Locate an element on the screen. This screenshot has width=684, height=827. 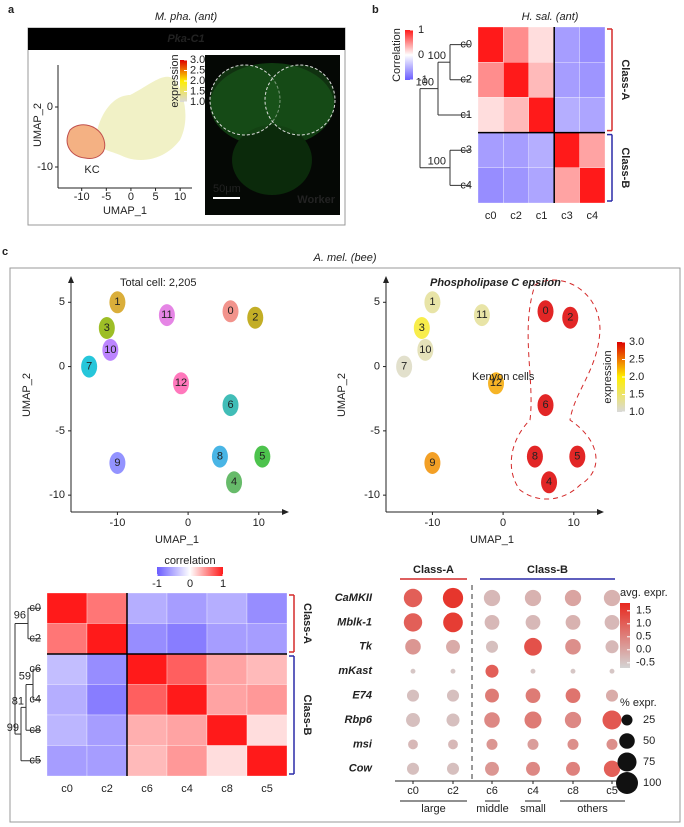
colorbar-tick-label: 3.0 is located at coordinates (197, 60).